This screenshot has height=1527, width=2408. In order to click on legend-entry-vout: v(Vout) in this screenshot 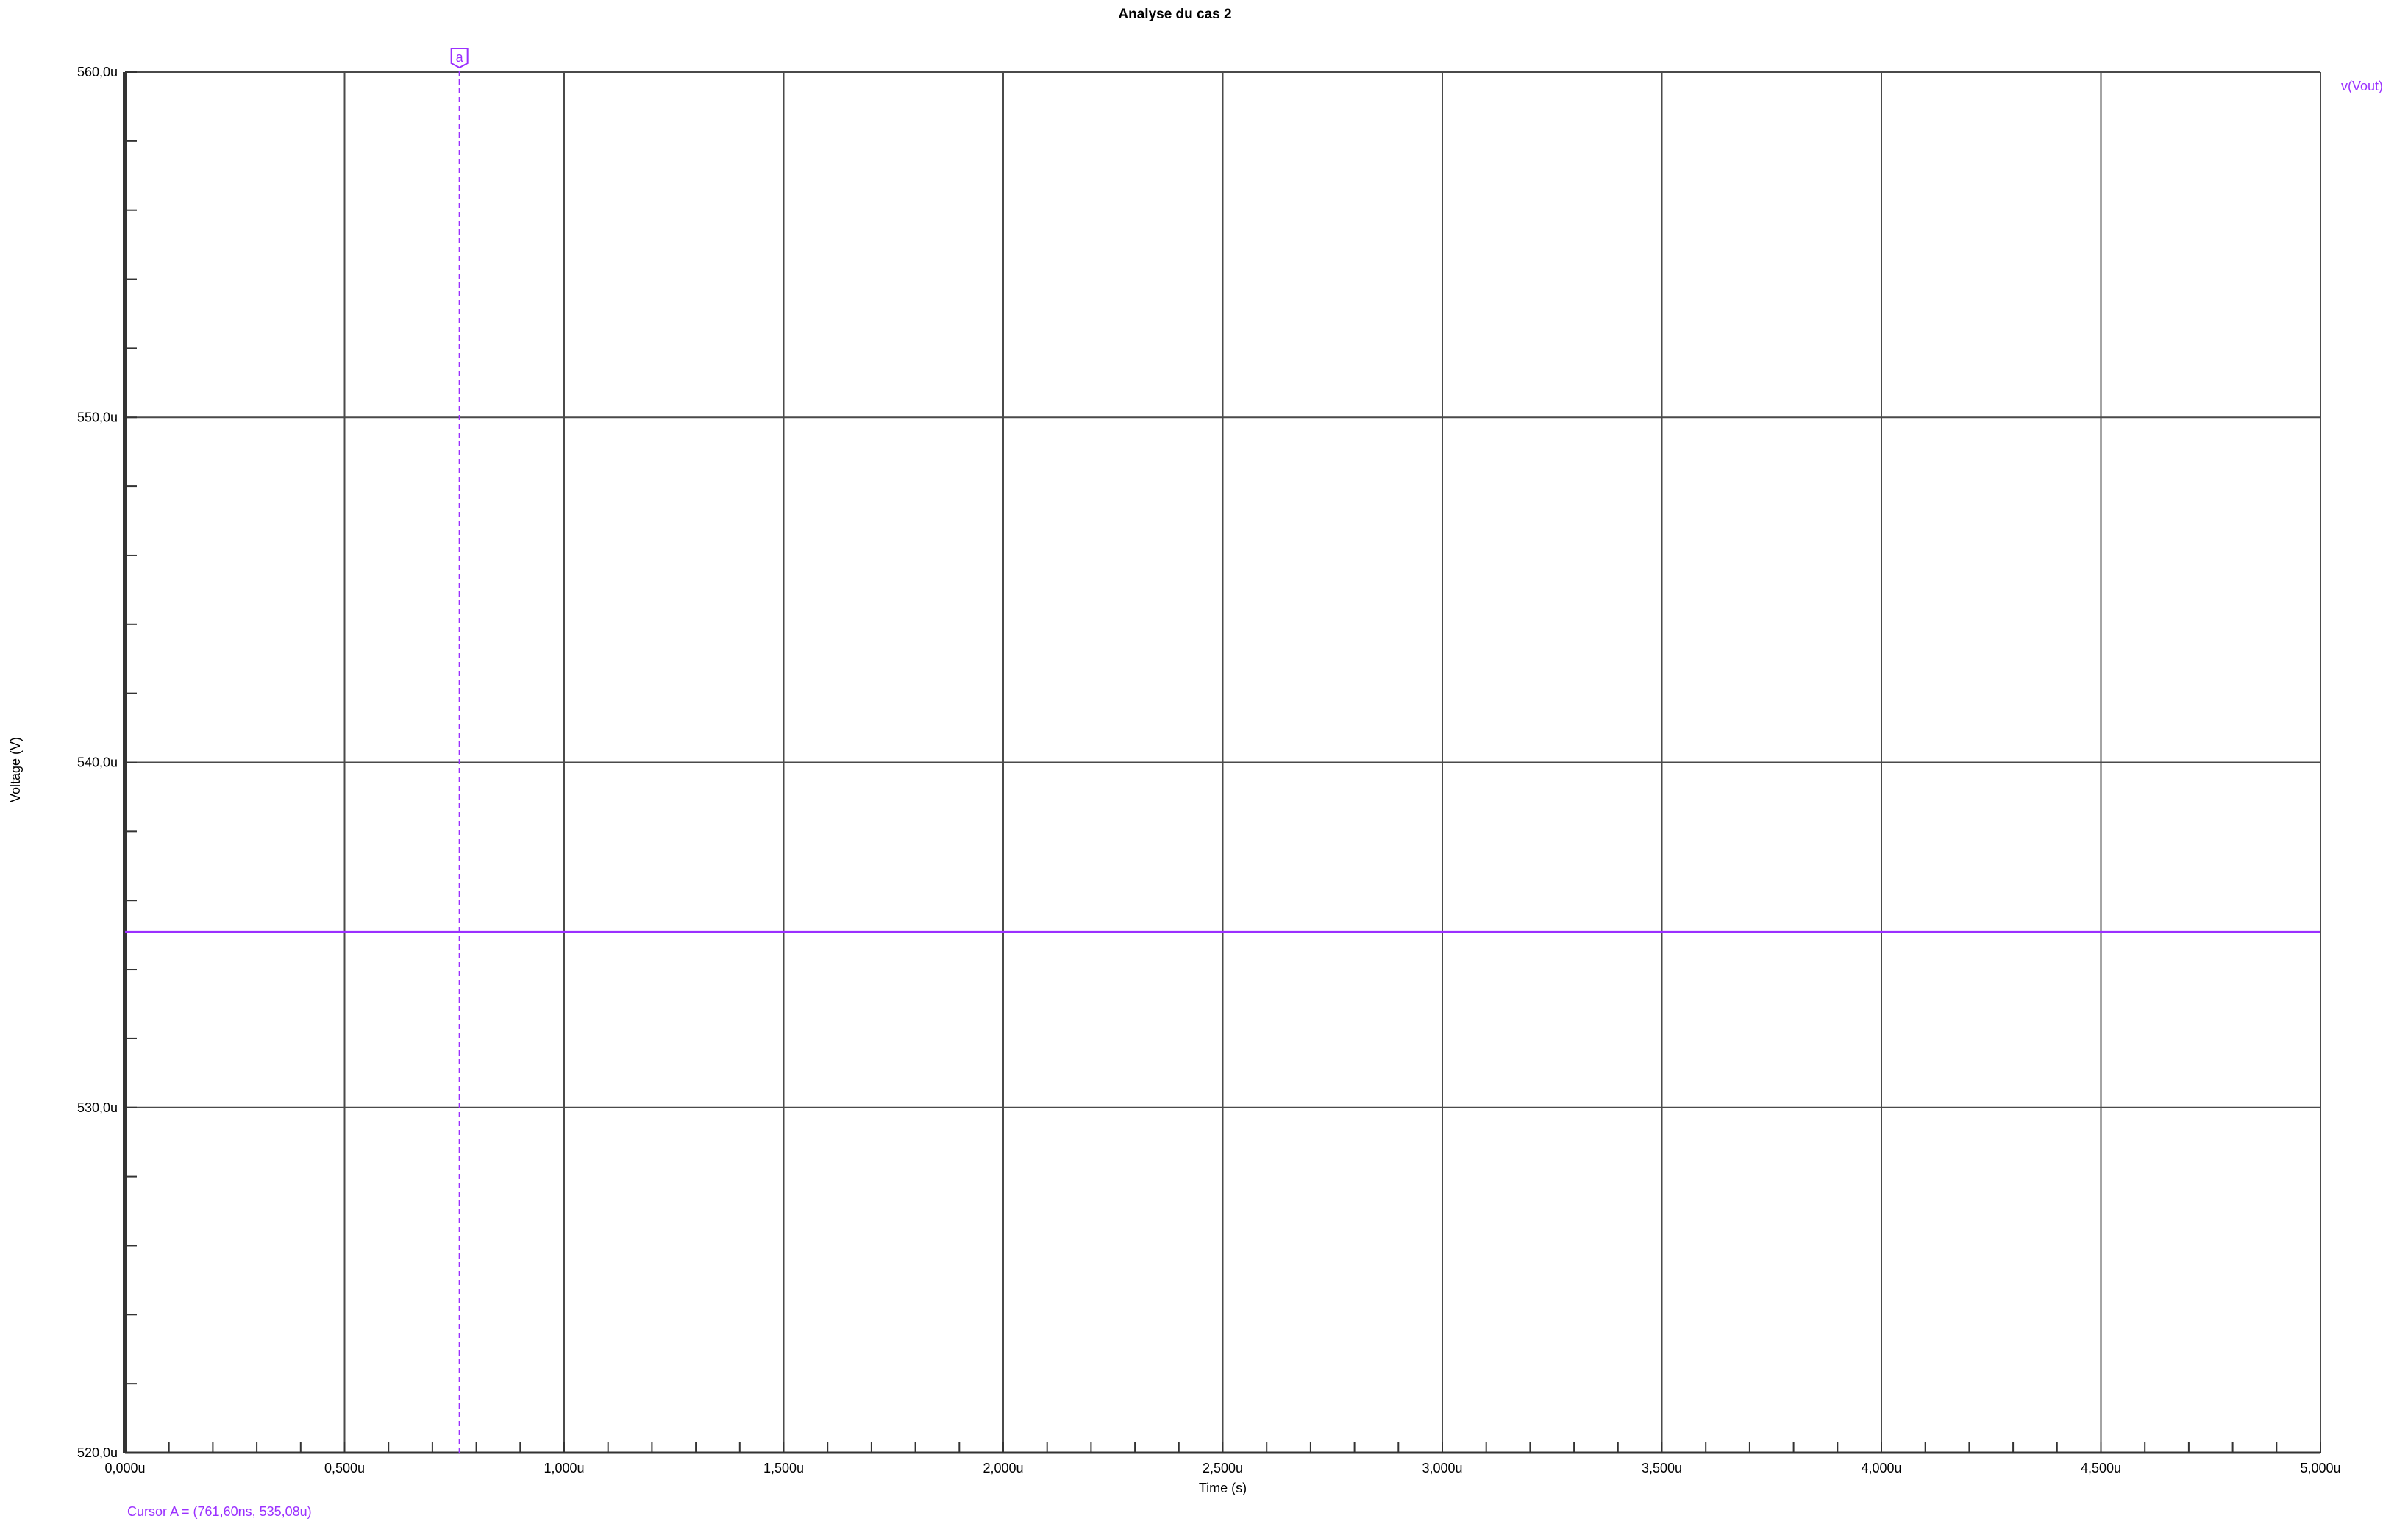, I will do `click(2362, 86)`.